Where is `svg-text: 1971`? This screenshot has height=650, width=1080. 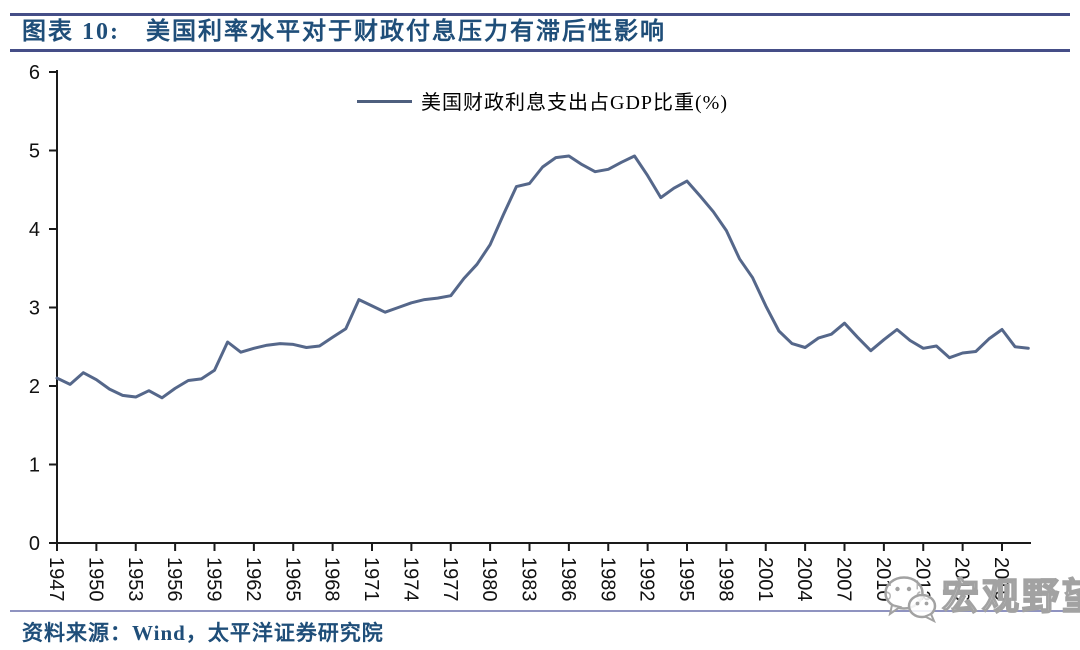 svg-text: 1971 is located at coordinates (371, 579).